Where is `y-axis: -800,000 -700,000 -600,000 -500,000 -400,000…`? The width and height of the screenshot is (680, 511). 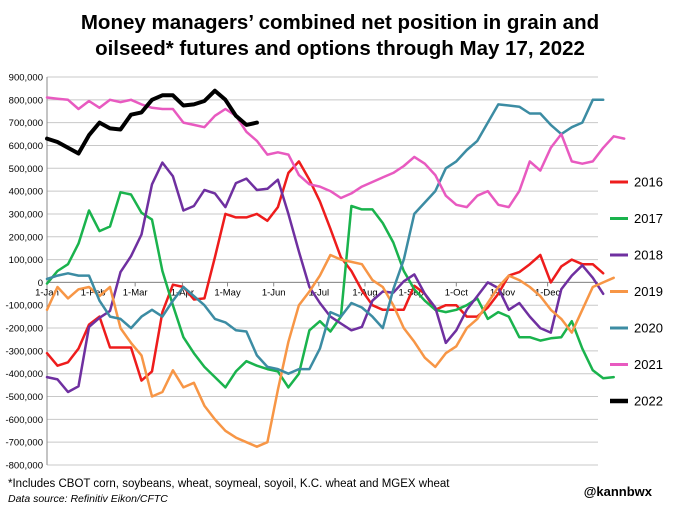
y-axis: -800,000 -700,000 -600,000 -500,000 -400,000… is located at coordinates (26, 272).